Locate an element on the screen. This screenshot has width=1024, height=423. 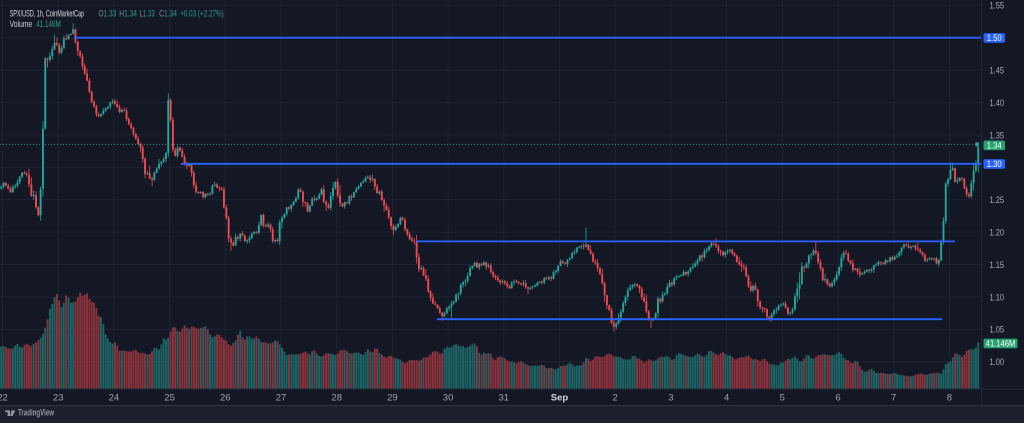
svg-text: TradingView is located at coordinates (36, 413).